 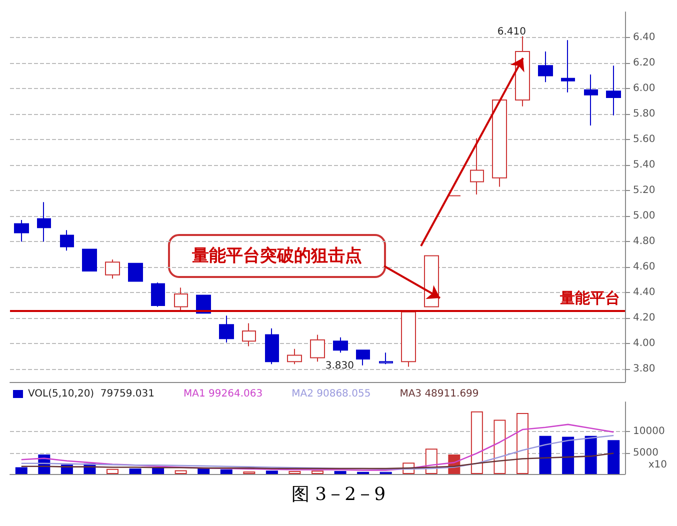 What do you see at coordinates (644, 267) in the screenshot?
I see `y-tick-label: 4.60` at bounding box center [644, 267].